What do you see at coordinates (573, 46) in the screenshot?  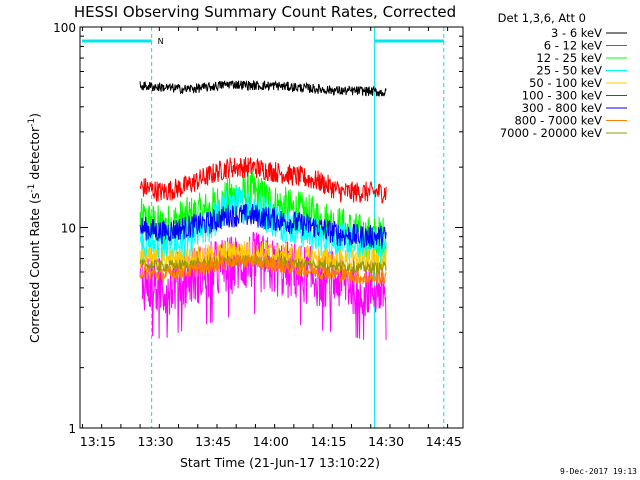 I see `legend-label-1: 6 - 12 keV` at bounding box center [573, 46].